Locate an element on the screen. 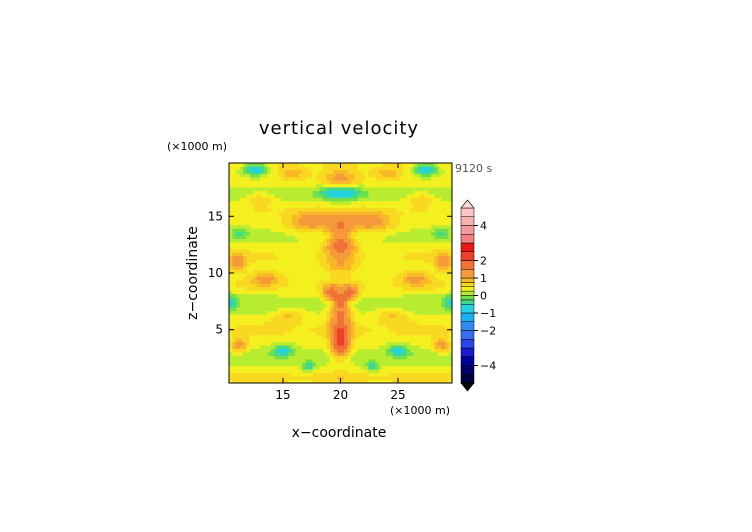  x-tick-label: 20 is located at coordinates (340, 395).